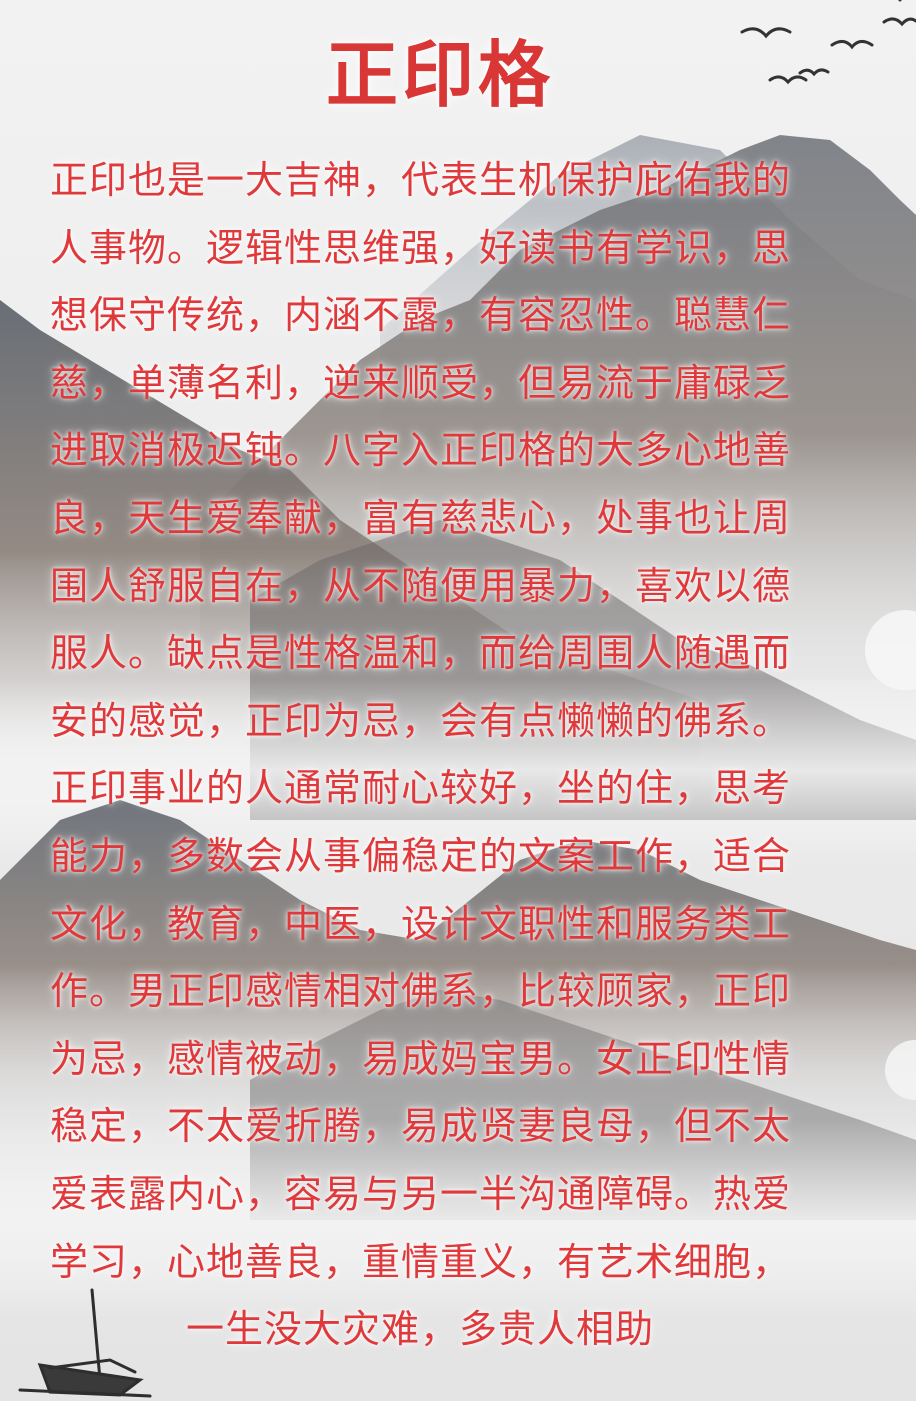 The height and width of the screenshot is (1401, 916). I want to click on text-line: 安的感觉，正印为忌，会有点懒懒的佛系。, so click(421, 720).